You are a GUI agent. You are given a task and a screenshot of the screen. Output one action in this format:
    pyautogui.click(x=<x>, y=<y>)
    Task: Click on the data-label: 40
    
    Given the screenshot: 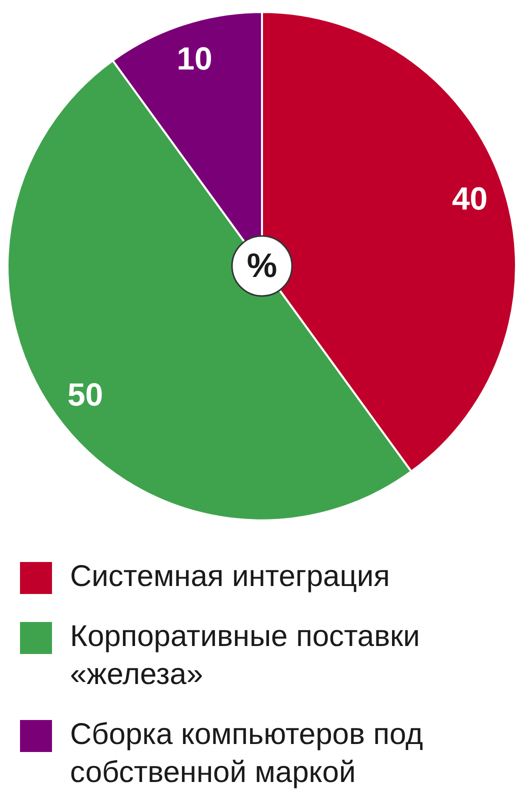 What is the action you would take?
    pyautogui.click(x=470, y=198)
    